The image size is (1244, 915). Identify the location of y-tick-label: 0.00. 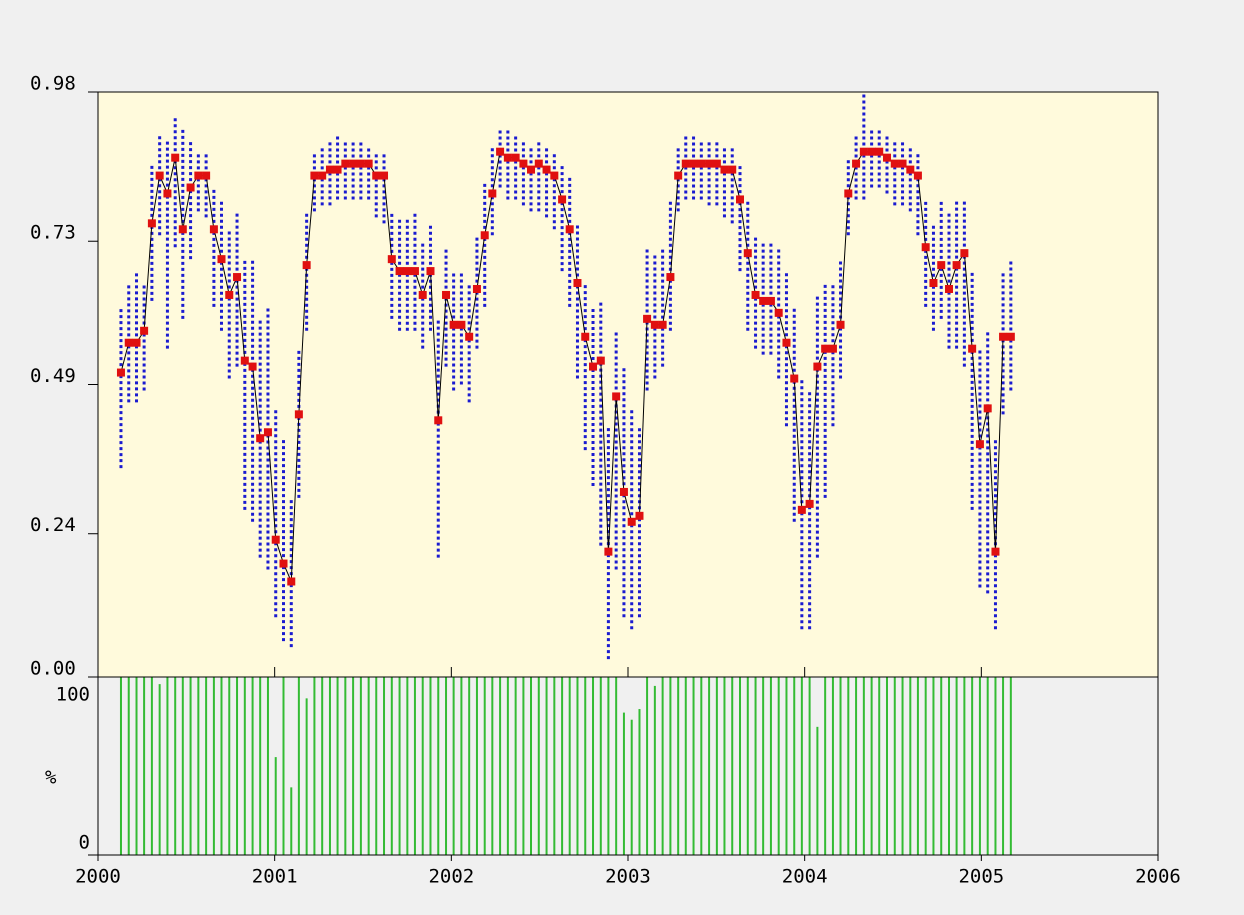
(53, 669).